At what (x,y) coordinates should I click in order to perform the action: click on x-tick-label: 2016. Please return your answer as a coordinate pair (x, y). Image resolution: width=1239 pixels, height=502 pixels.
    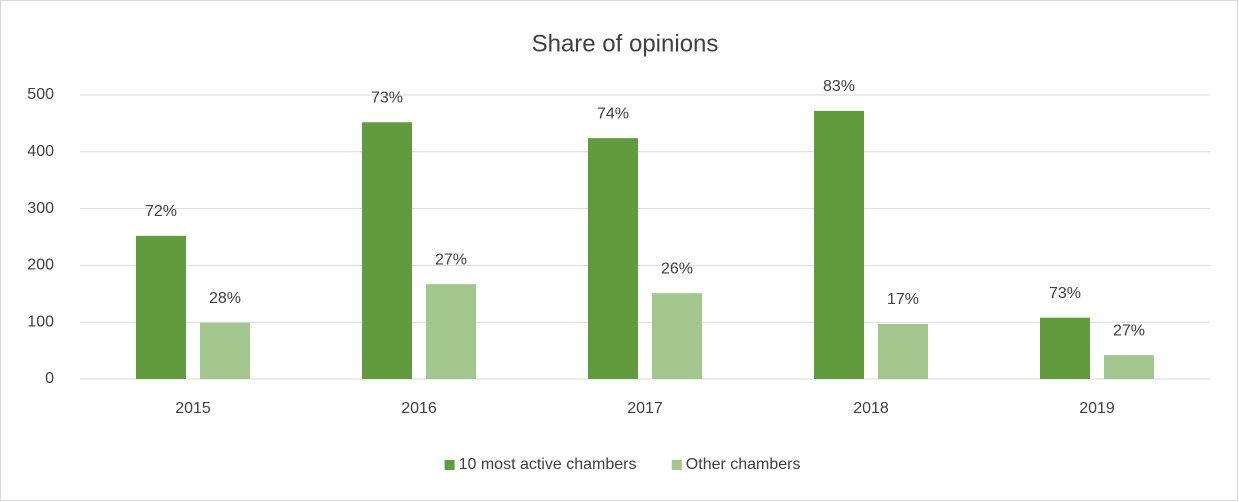
    Looking at the image, I should click on (419, 408).